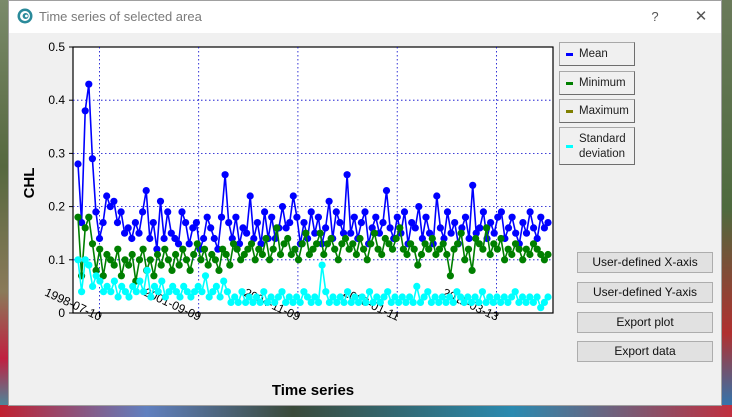  Describe the element at coordinates (56, 153) in the screenshot. I see `y-tick-label: 0.3` at that location.